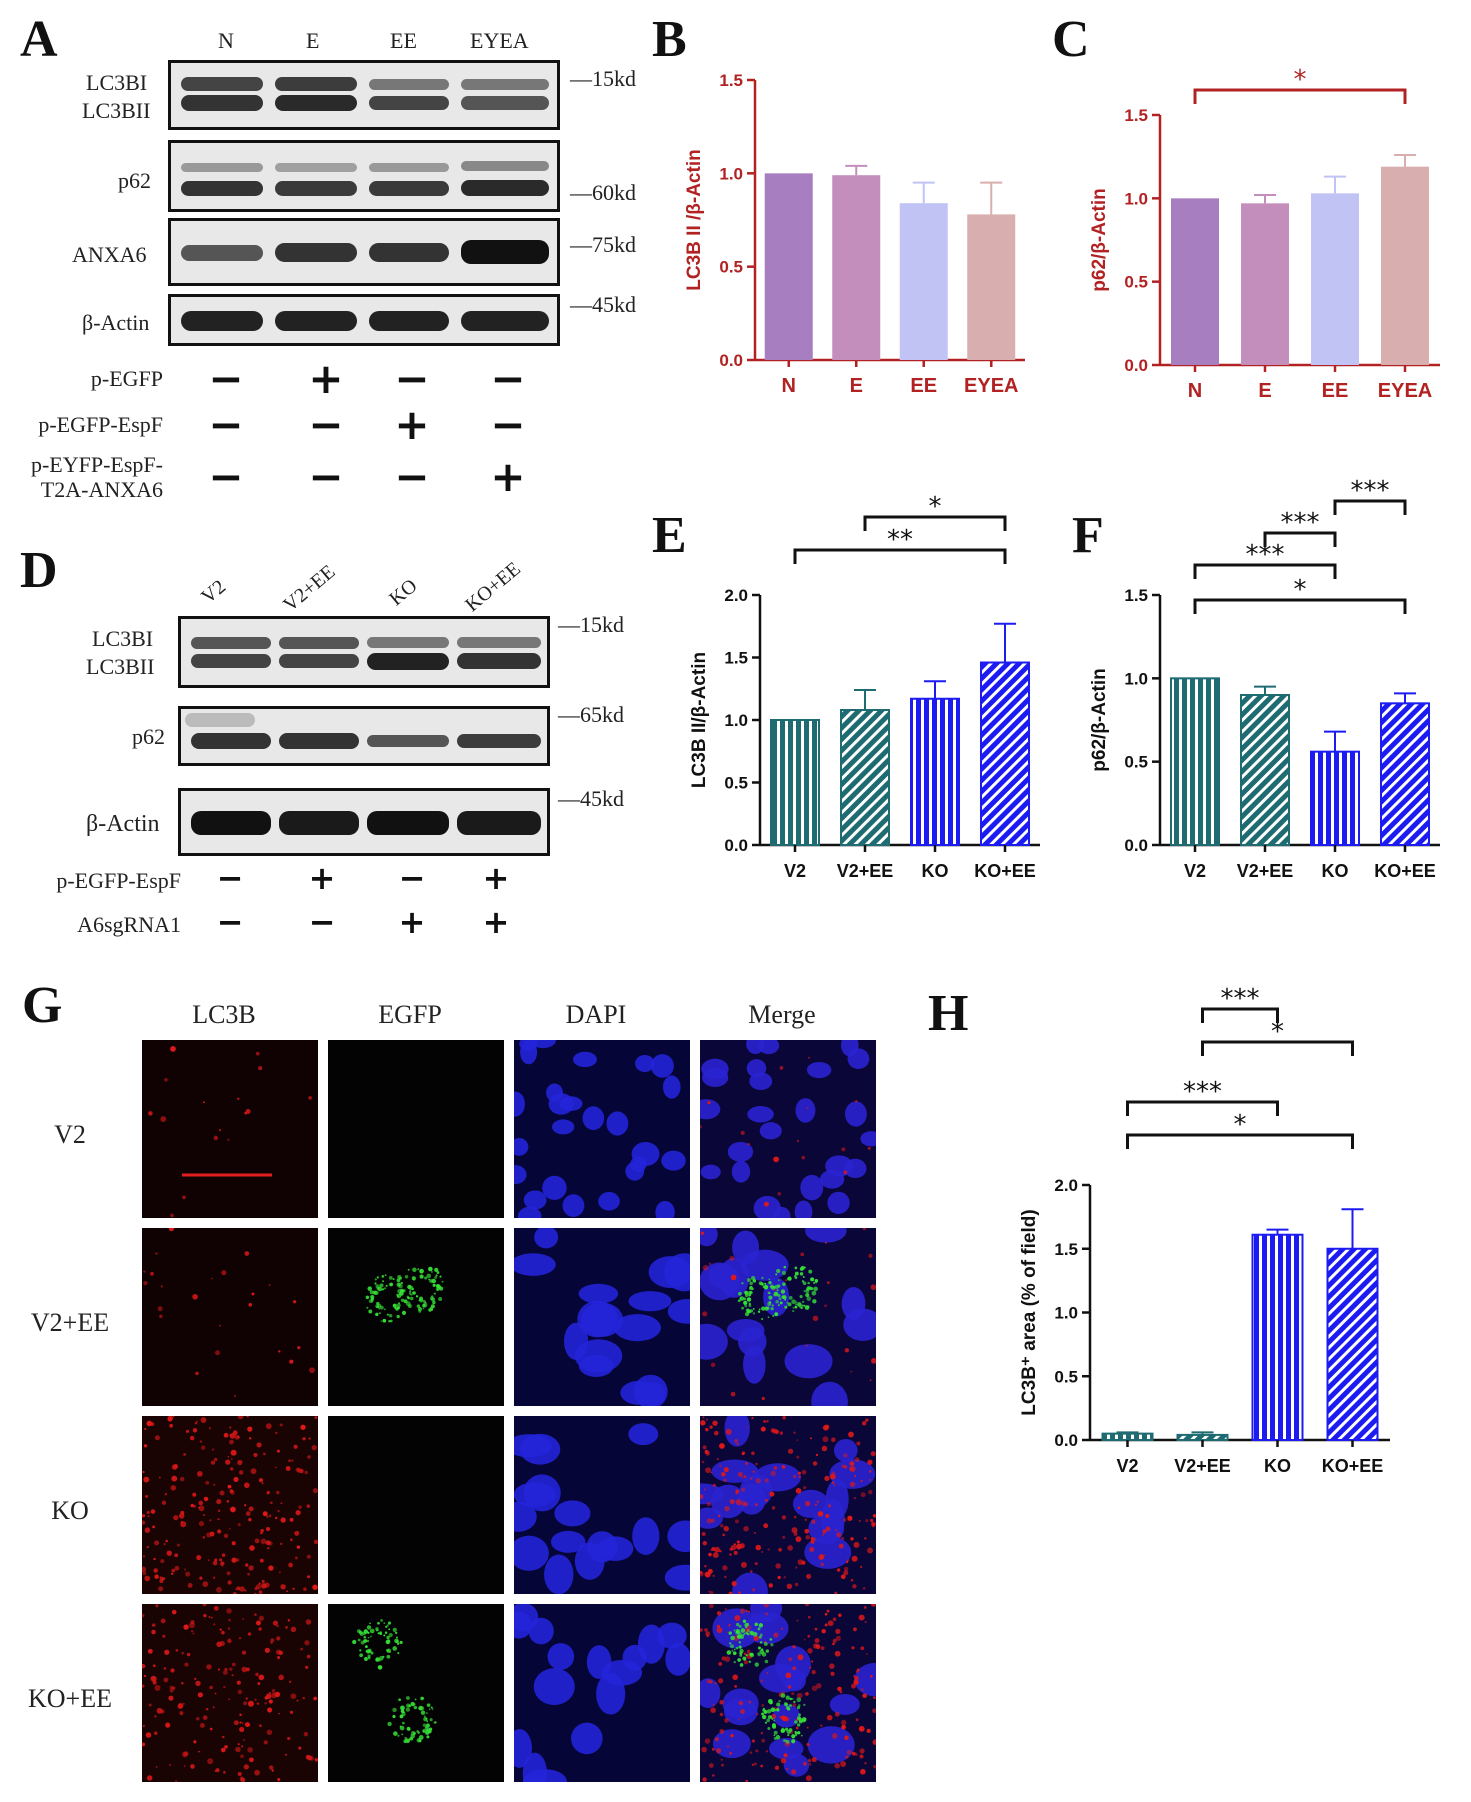 The height and width of the screenshot is (1802, 1471). Describe the element at coordinates (412, 476) in the screenshot. I see `treatment-mark: −` at that location.